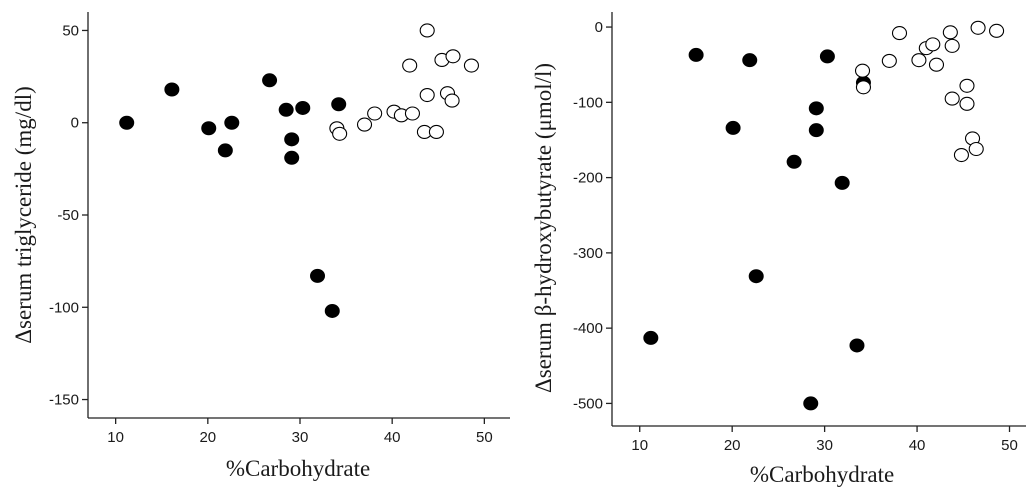  I want to click on left-y-tick-label: 50, so click(70, 30).